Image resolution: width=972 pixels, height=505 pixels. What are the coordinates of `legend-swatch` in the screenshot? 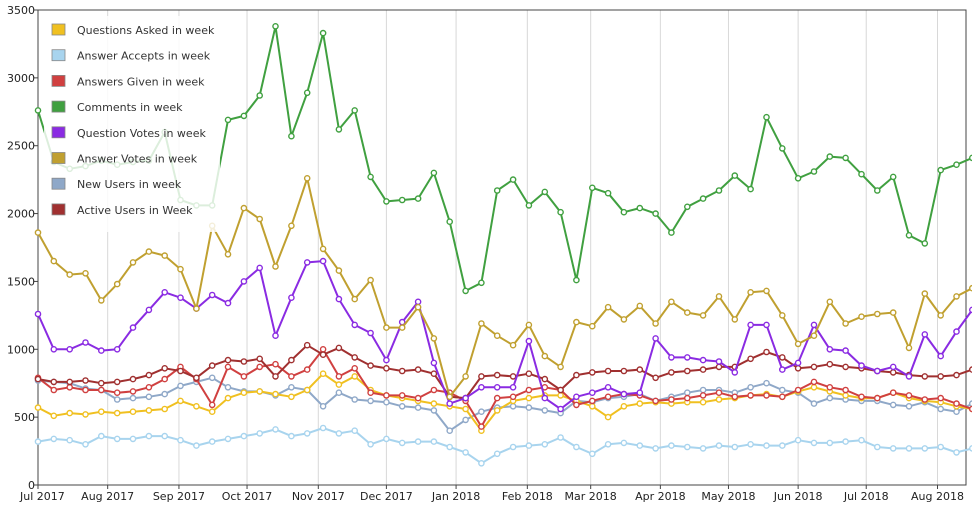 It's located at (58, 106).